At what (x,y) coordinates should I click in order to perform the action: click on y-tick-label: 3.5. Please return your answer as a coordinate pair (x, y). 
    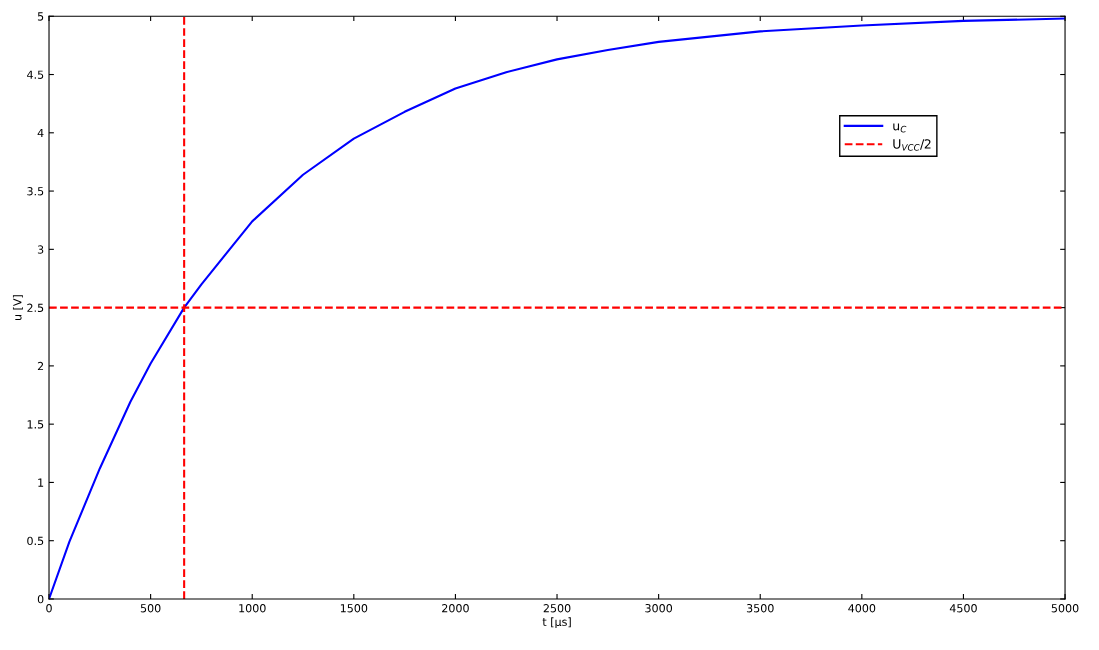
    Looking at the image, I should click on (35, 191).